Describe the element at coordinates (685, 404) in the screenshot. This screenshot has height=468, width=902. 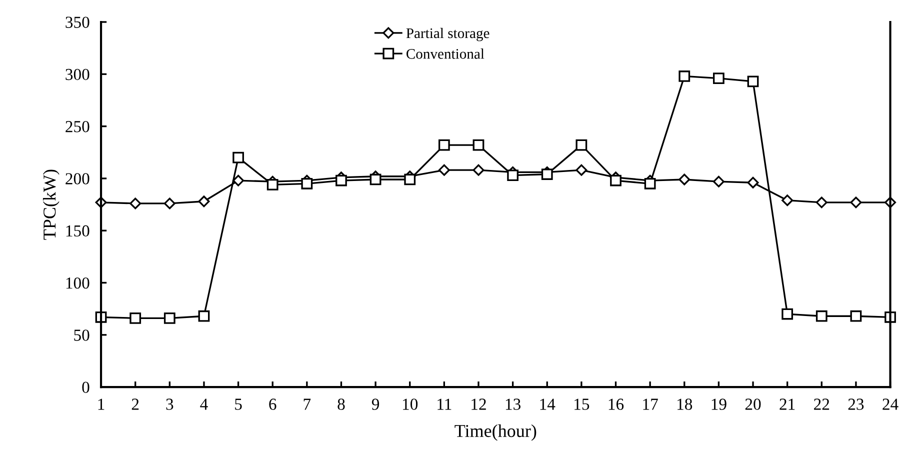
I see `x-tick-label: 18` at that location.